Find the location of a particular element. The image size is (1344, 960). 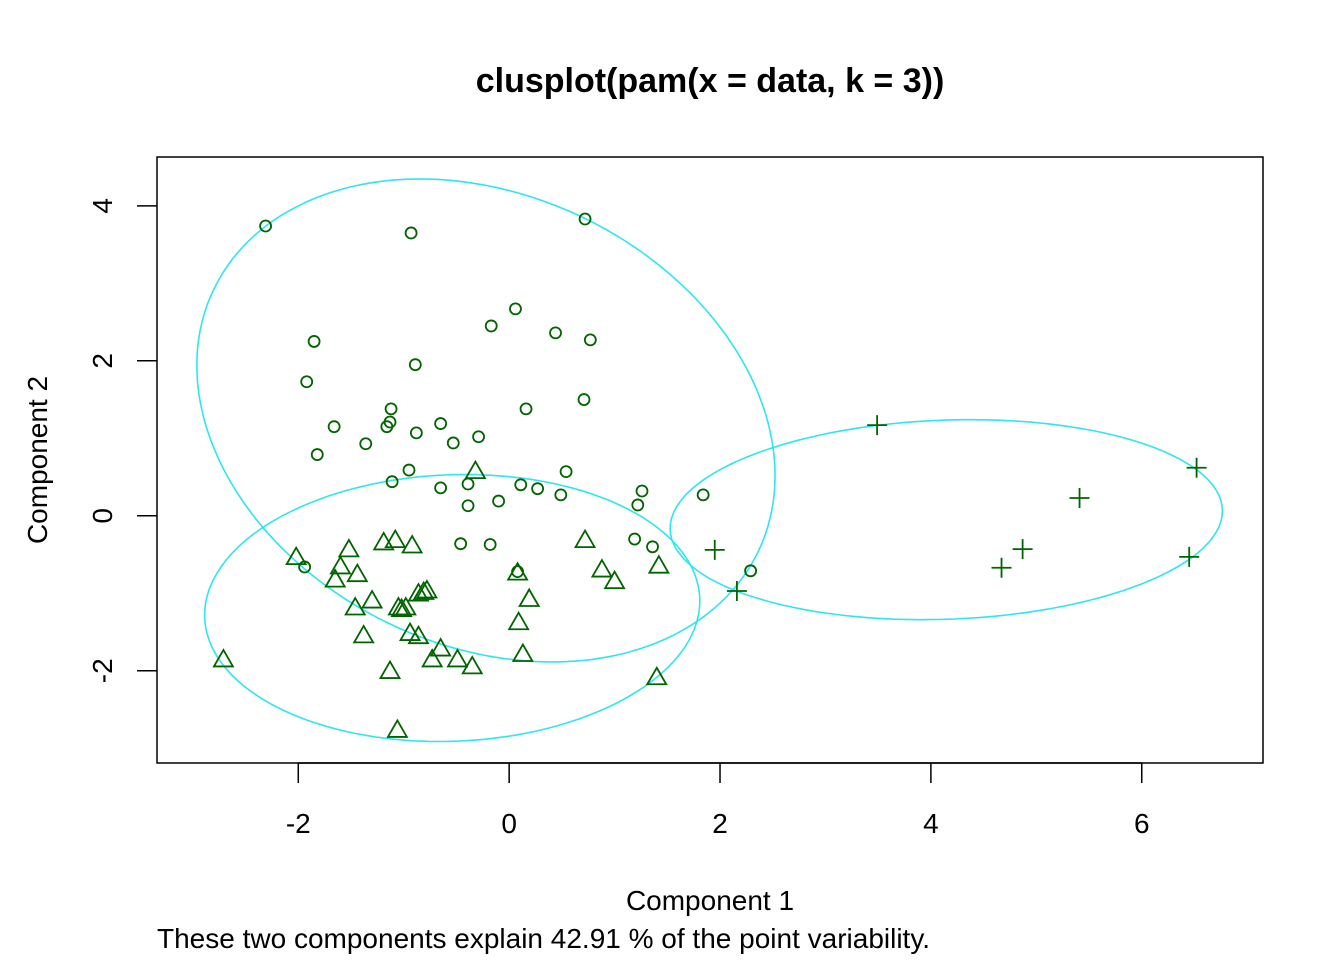

x-tick-label: 6 is located at coordinates (1142, 823).